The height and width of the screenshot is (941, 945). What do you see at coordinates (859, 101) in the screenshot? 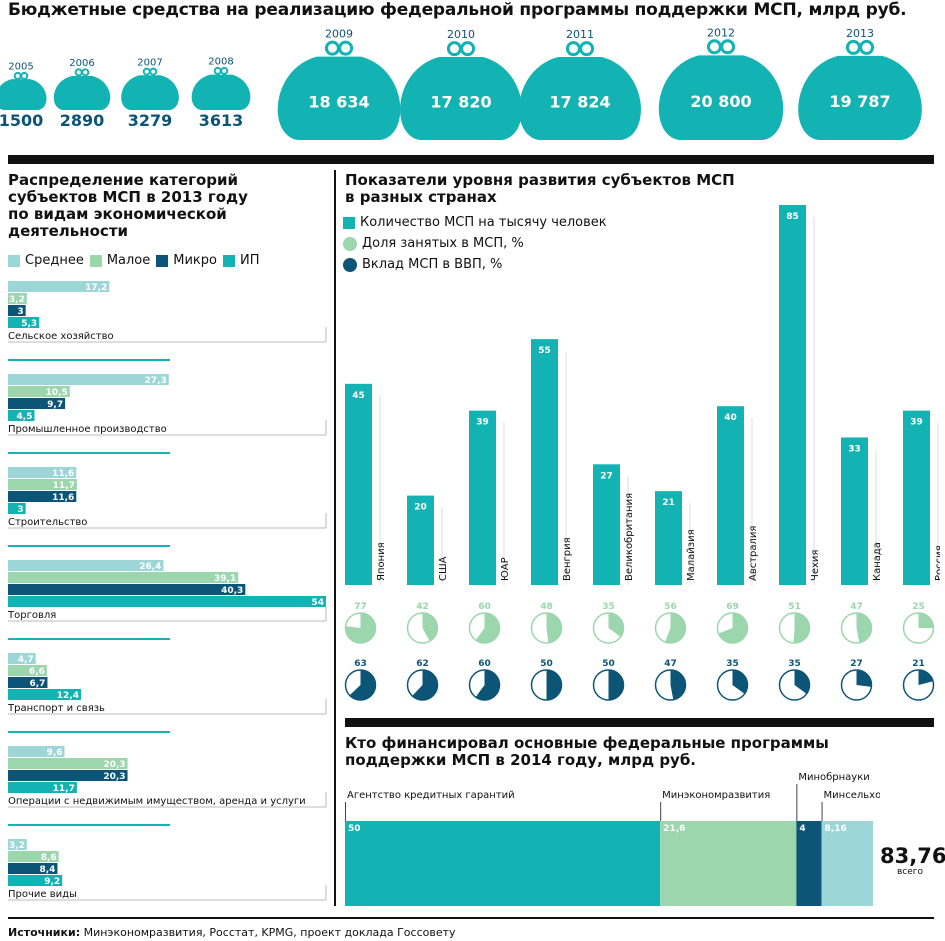
I see `bag-value: 19 787` at bounding box center [859, 101].